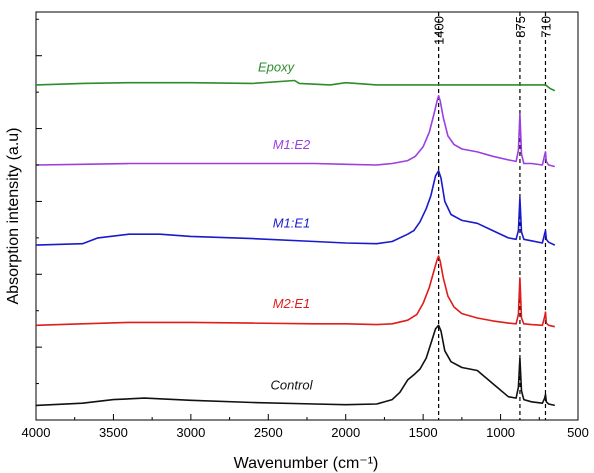 This screenshot has height=473, width=594. I want to click on series-line-m1-e1, so click(295, 208).